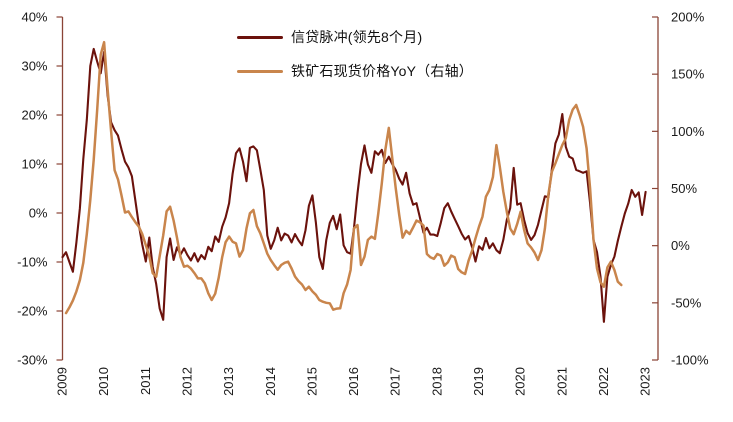 This screenshot has height=422, width=733. I want to click on right-axis-tick-label: 200%, so click(688, 17).